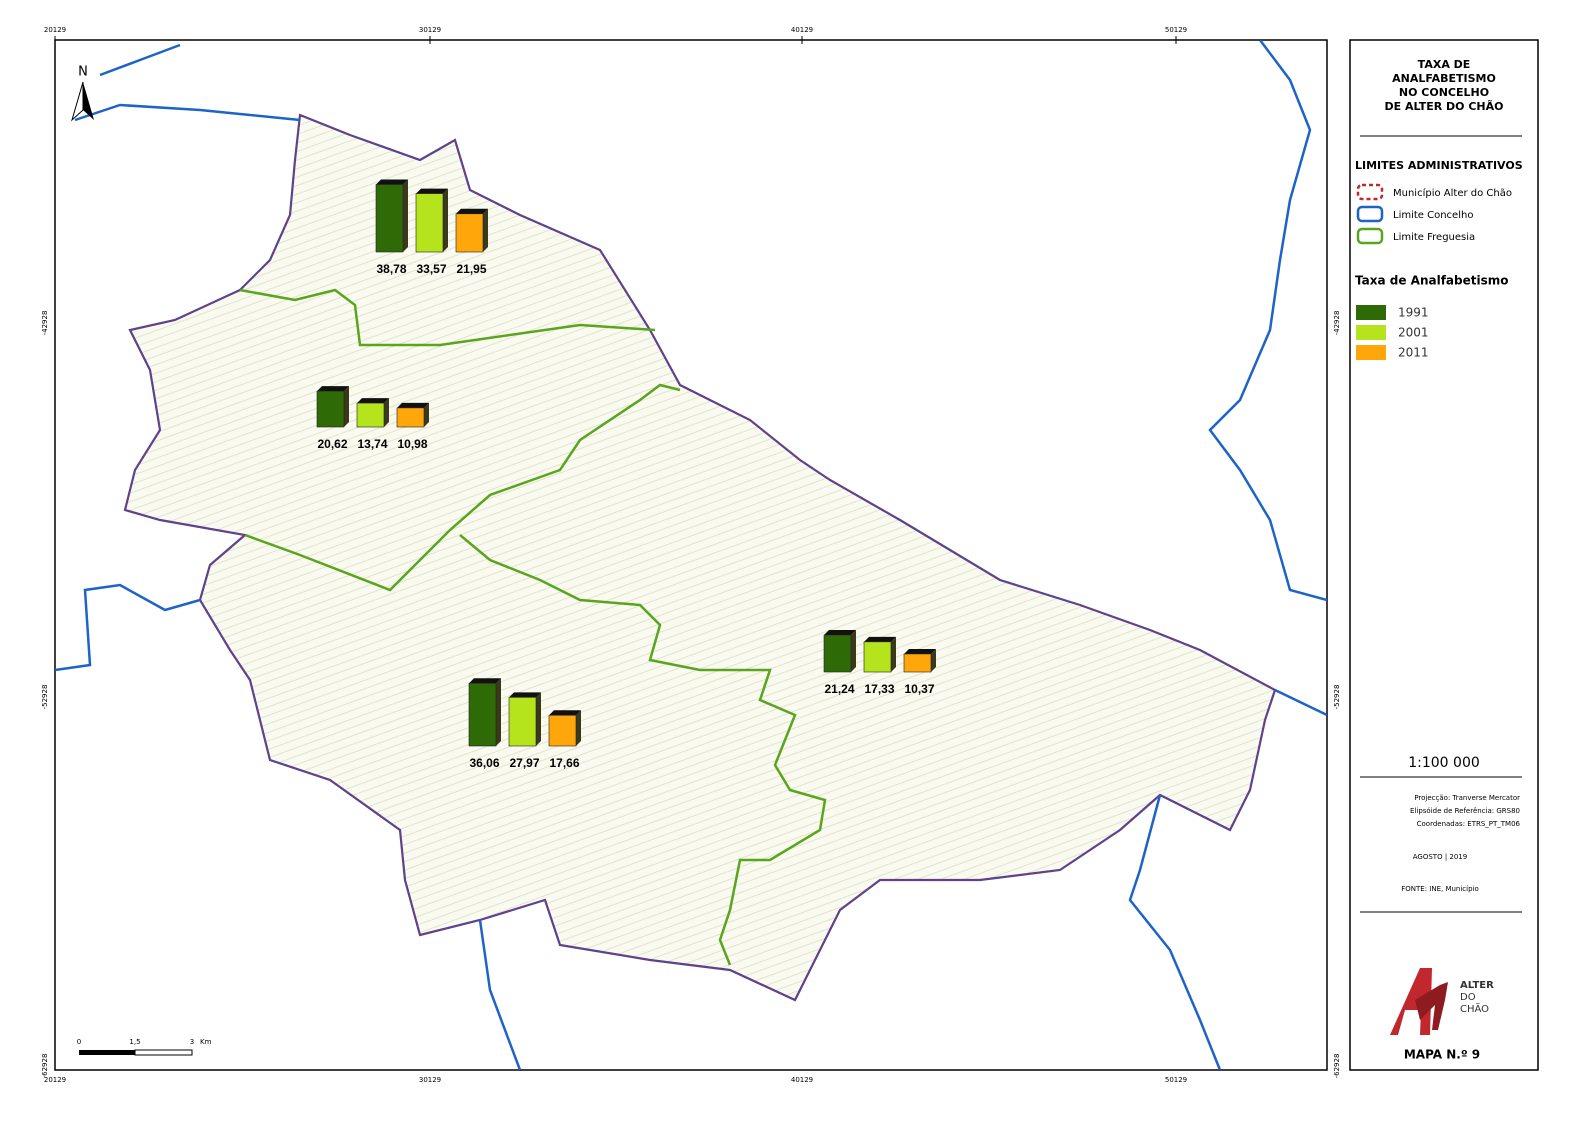 Image resolution: width=1588 pixels, height=1127 pixels. Describe the element at coordinates (1469, 824) in the screenshot. I see `projection: Coordenadas: ETRS_PT_TM06` at that location.